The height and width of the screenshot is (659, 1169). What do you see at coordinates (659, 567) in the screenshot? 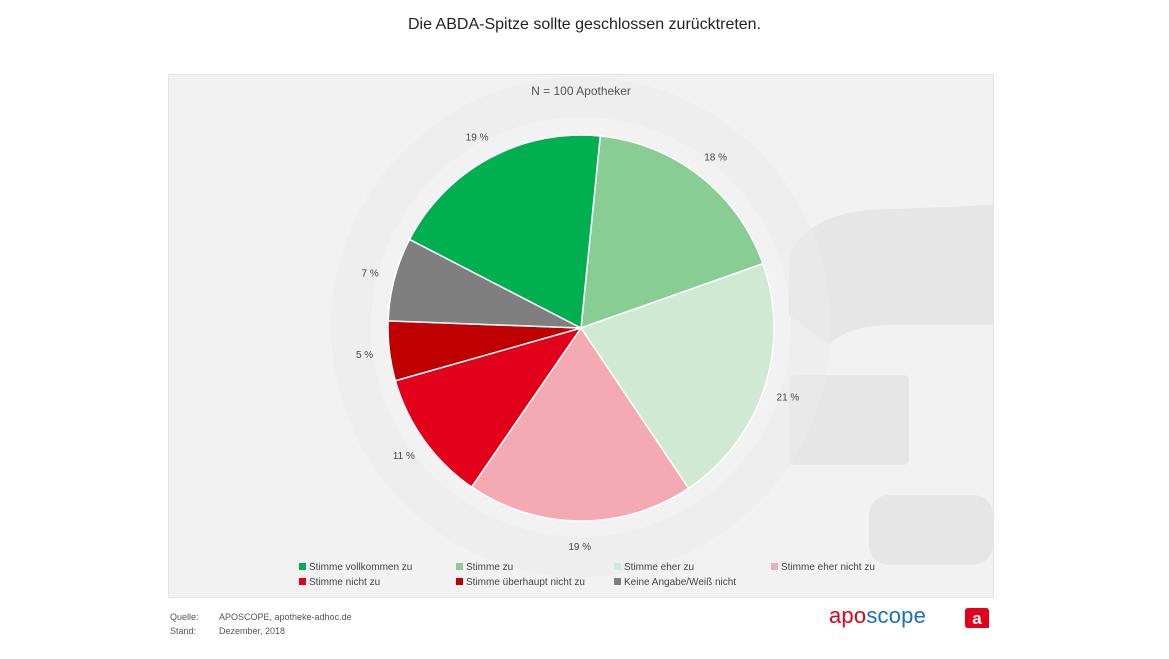
I see `legend-label: Stimme eher zu` at bounding box center [659, 567].